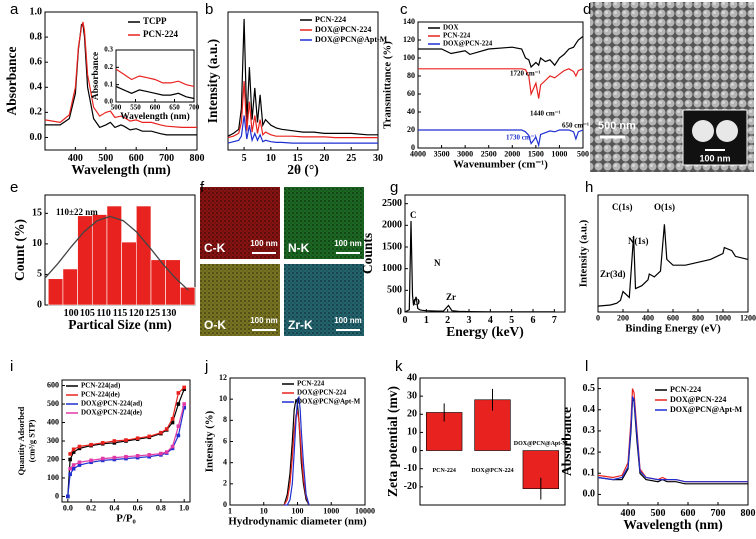  What do you see at coordinates (485, 331) in the screenshot?
I see `x-axis-label: Energy (keV)` at bounding box center [485, 331].